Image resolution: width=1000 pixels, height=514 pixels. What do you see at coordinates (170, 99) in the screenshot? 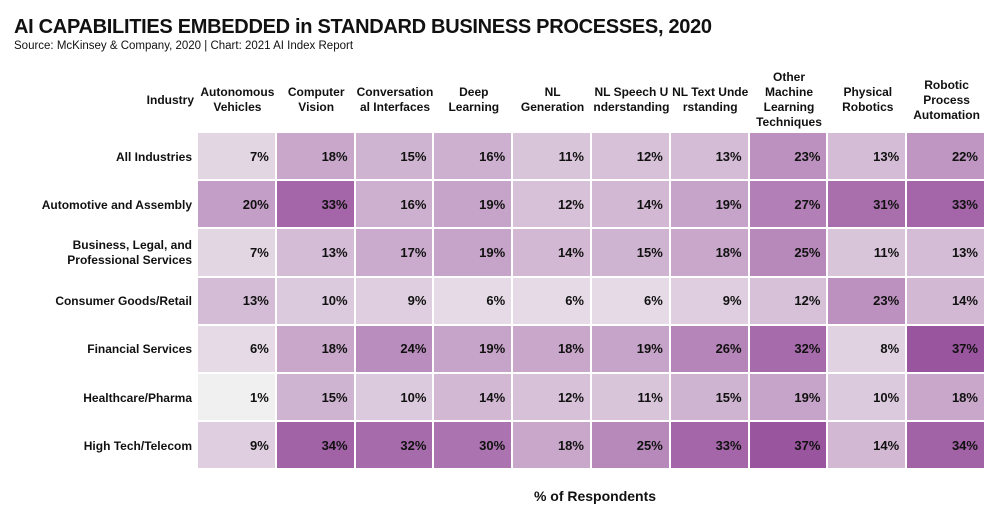
I see `row-header: Industry` at bounding box center [170, 99].